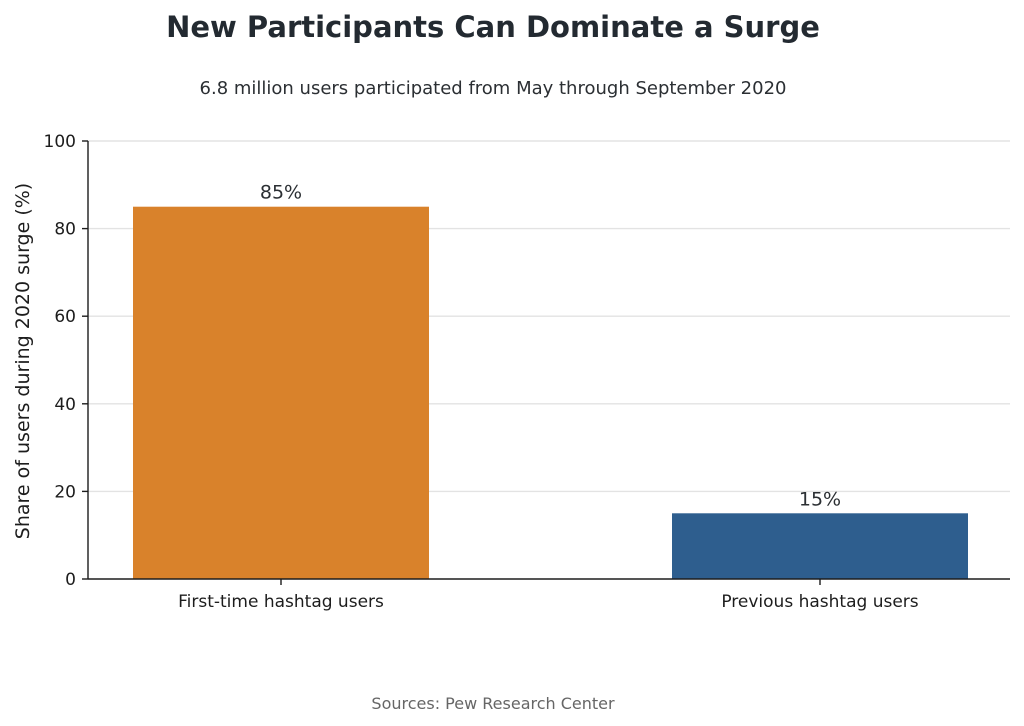 This screenshot has width=1024, height=726. Describe the element at coordinates (493, 703) in the screenshot. I see `source-note: Sources: Pew Research Center` at that location.